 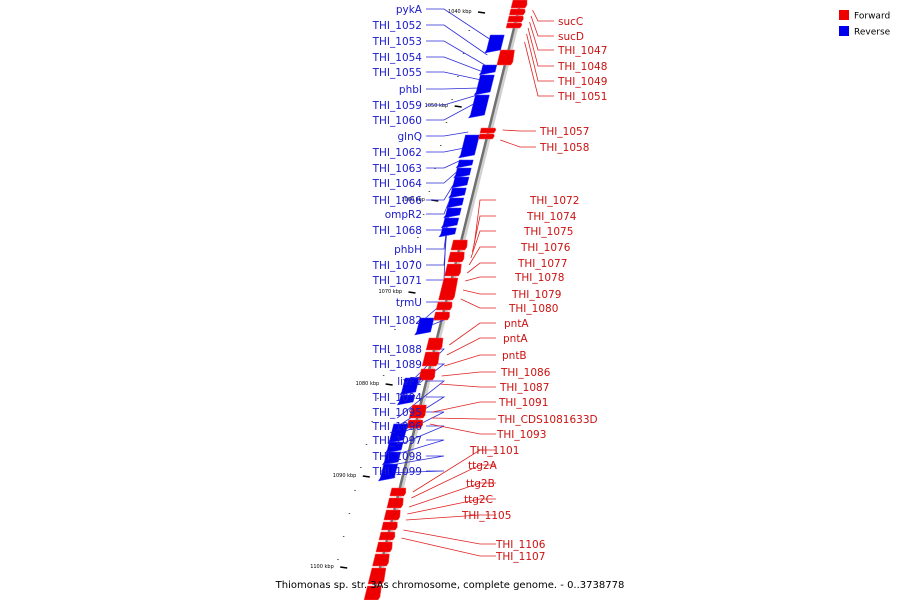 I want to click on reverse-gene-label: THI_1082, so click(x=397, y=321).